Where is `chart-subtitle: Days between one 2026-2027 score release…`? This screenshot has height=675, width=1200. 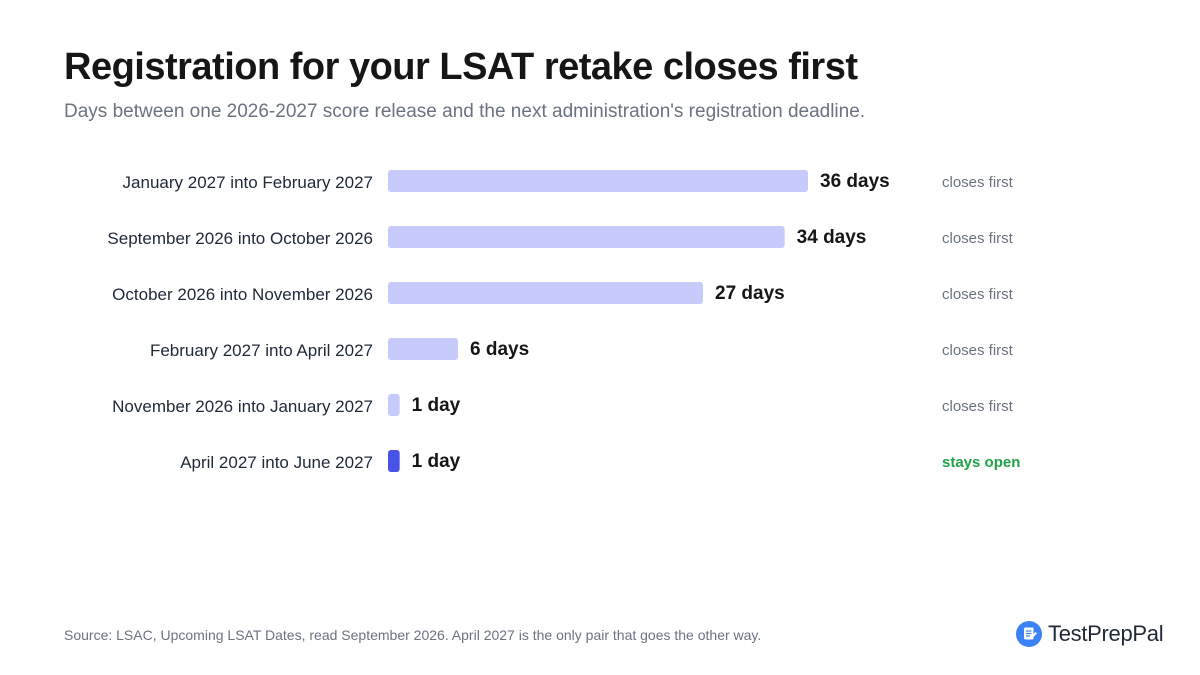 chart-subtitle: Days between one 2026-2027 score release… is located at coordinates (465, 111).